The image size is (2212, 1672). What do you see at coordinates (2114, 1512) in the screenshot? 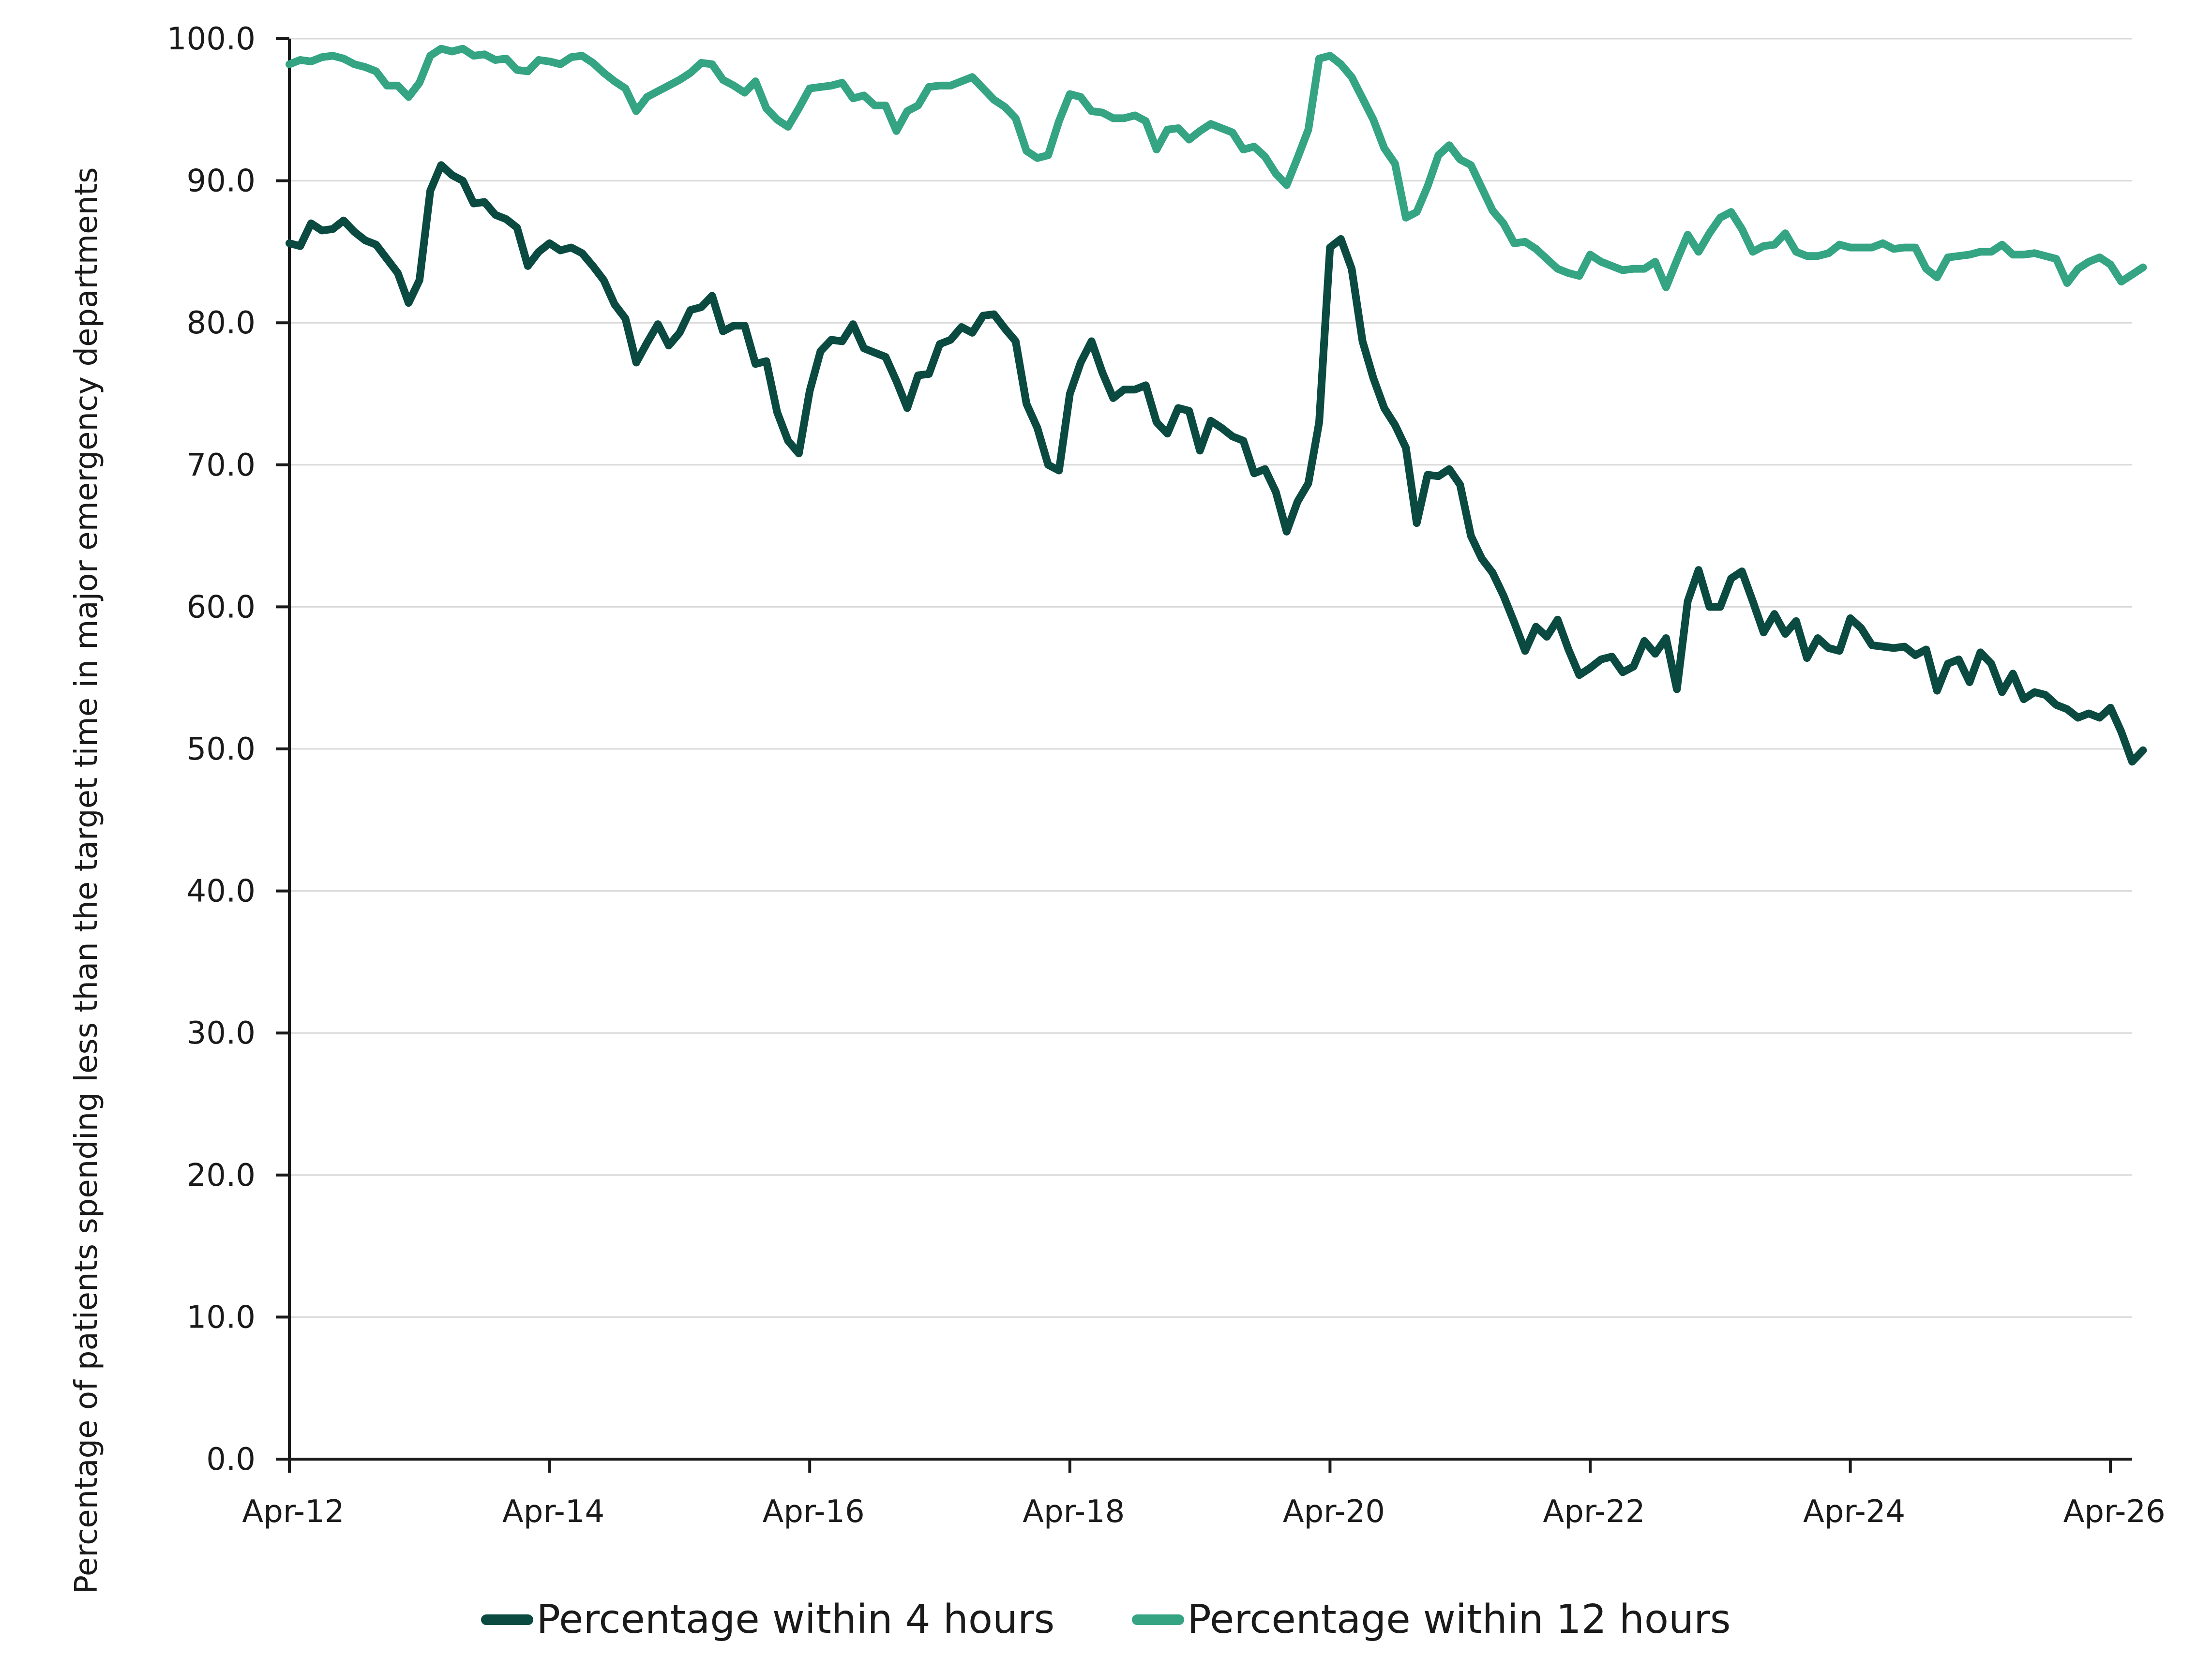
I see `x-tick-label: Apr-26` at bounding box center [2114, 1512].